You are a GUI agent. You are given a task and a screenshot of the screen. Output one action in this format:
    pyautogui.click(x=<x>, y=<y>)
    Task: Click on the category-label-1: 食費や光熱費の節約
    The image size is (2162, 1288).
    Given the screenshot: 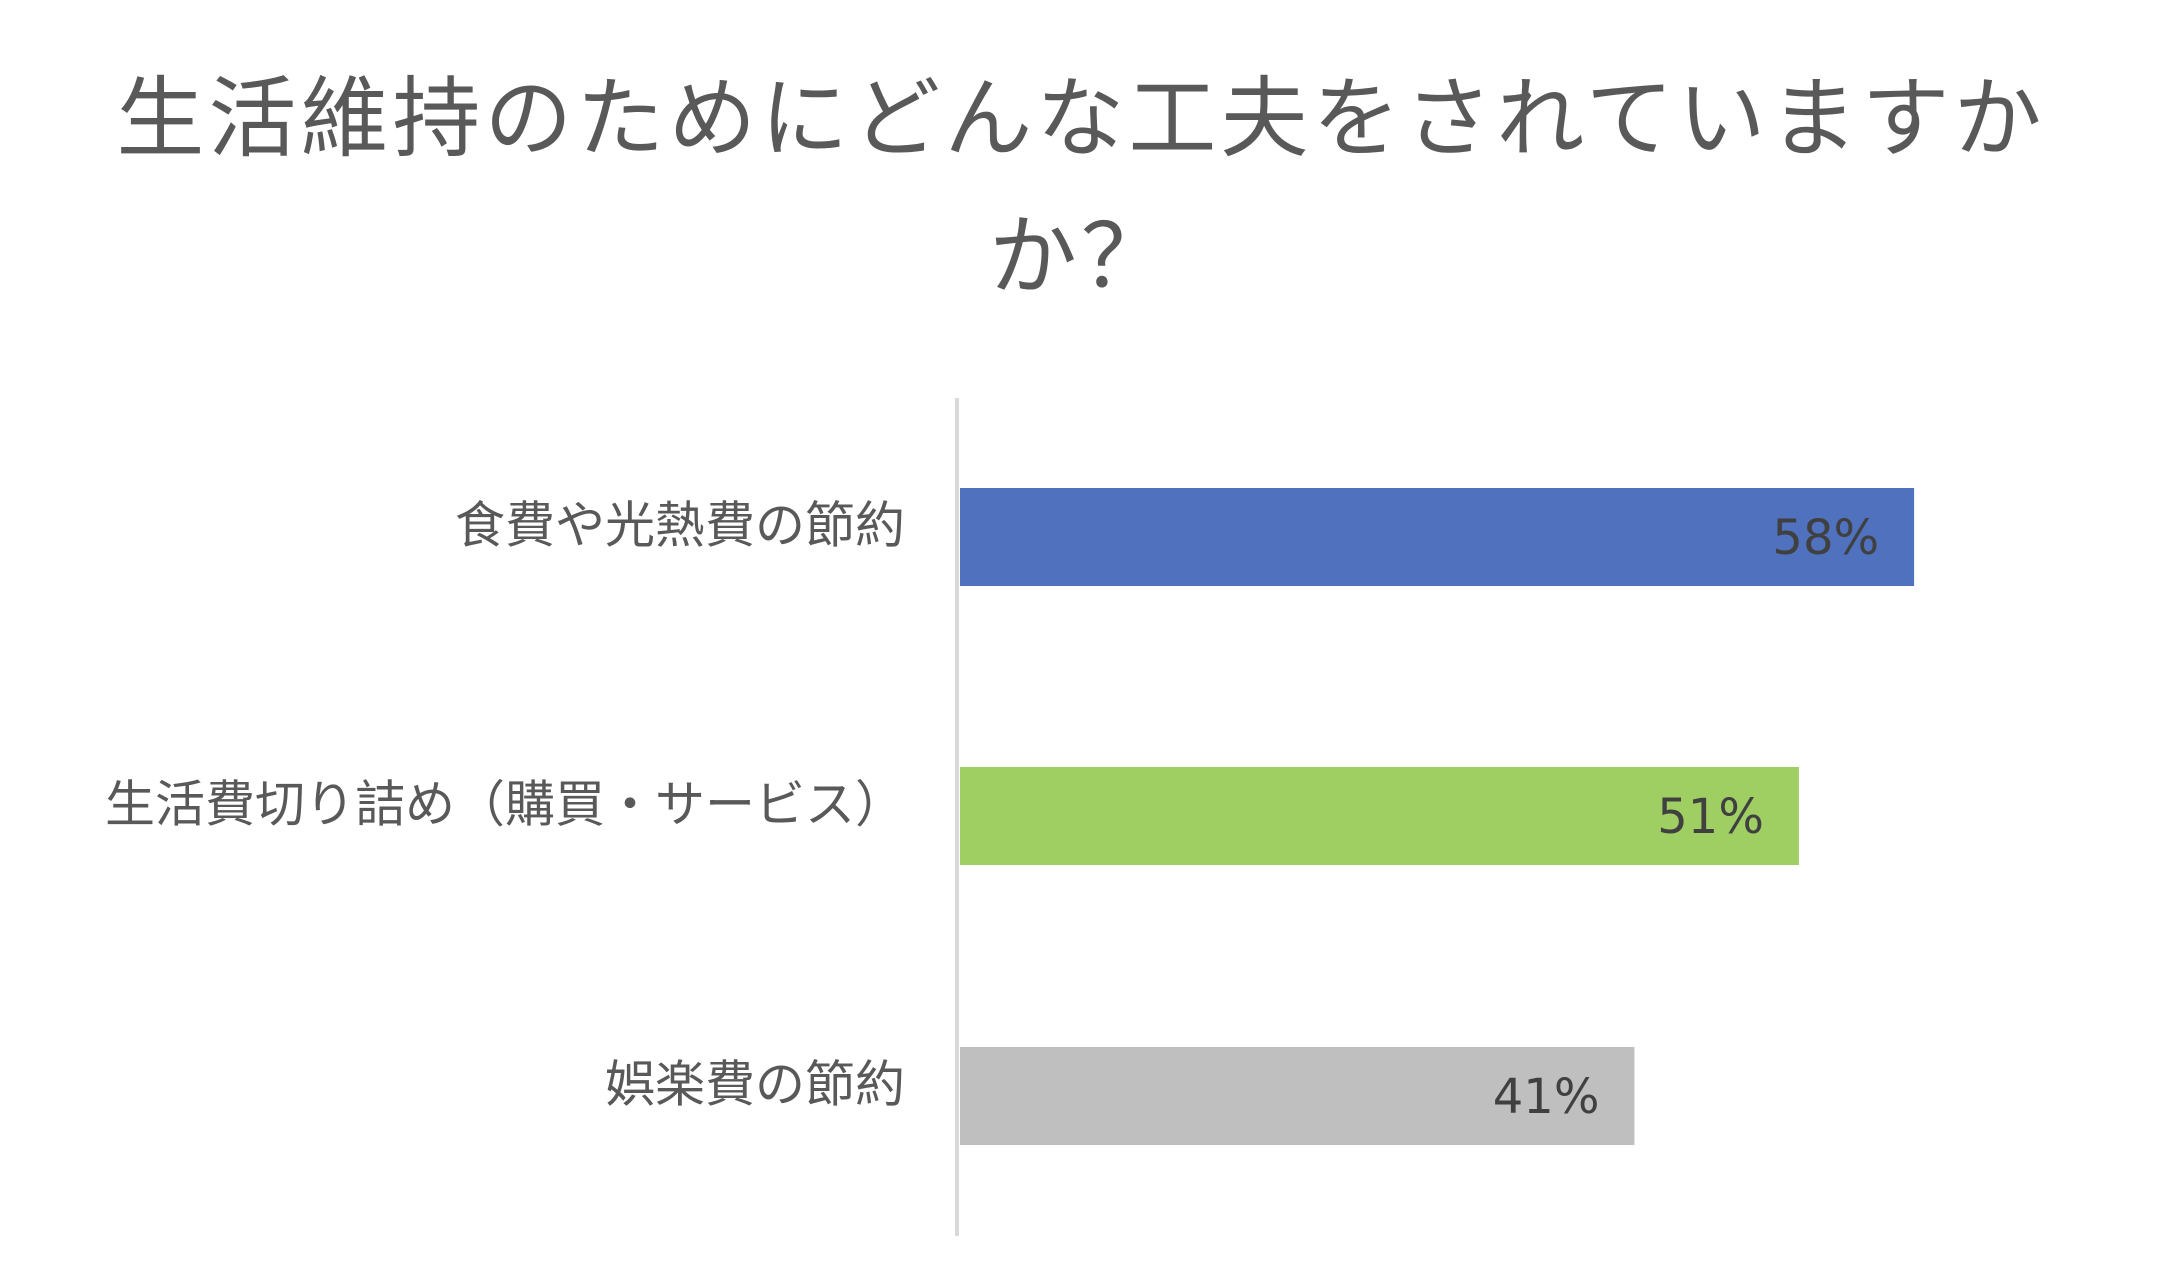 What is the action you would take?
    pyautogui.click(x=680, y=526)
    